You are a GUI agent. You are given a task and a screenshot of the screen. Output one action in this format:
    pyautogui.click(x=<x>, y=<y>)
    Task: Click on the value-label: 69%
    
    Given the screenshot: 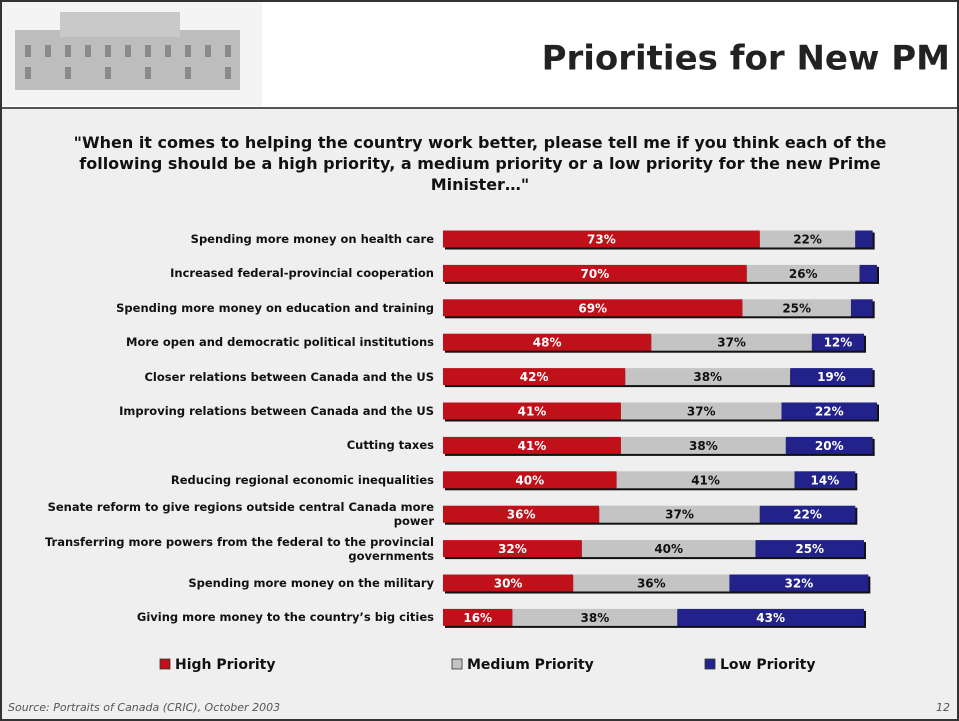 What is the action you would take?
    pyautogui.click(x=592, y=308)
    